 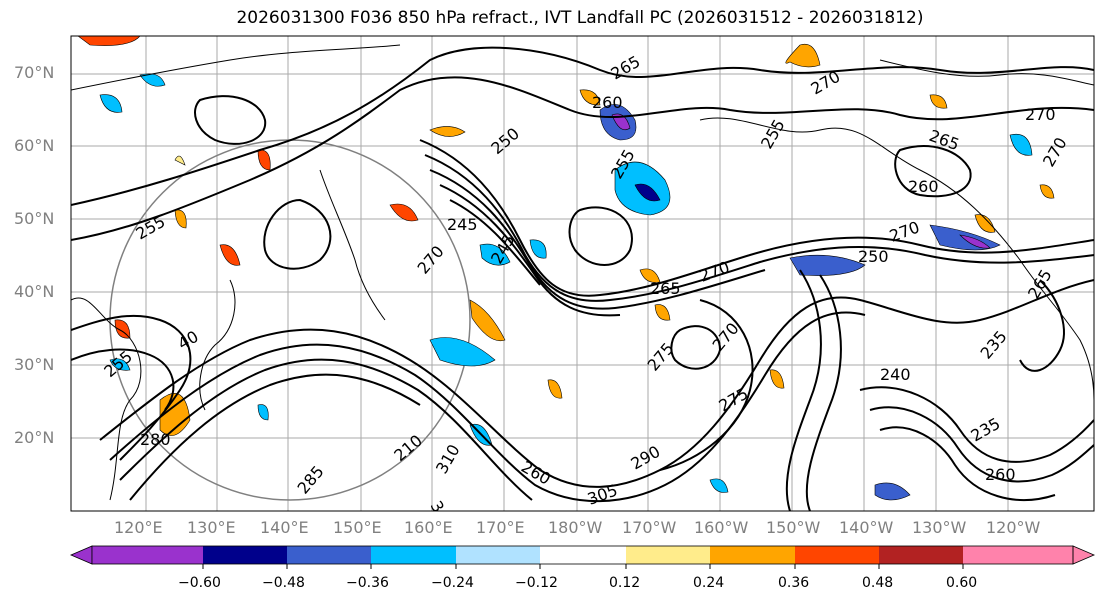 I want to click on lon-label: 120°E, so click(x=138, y=527).